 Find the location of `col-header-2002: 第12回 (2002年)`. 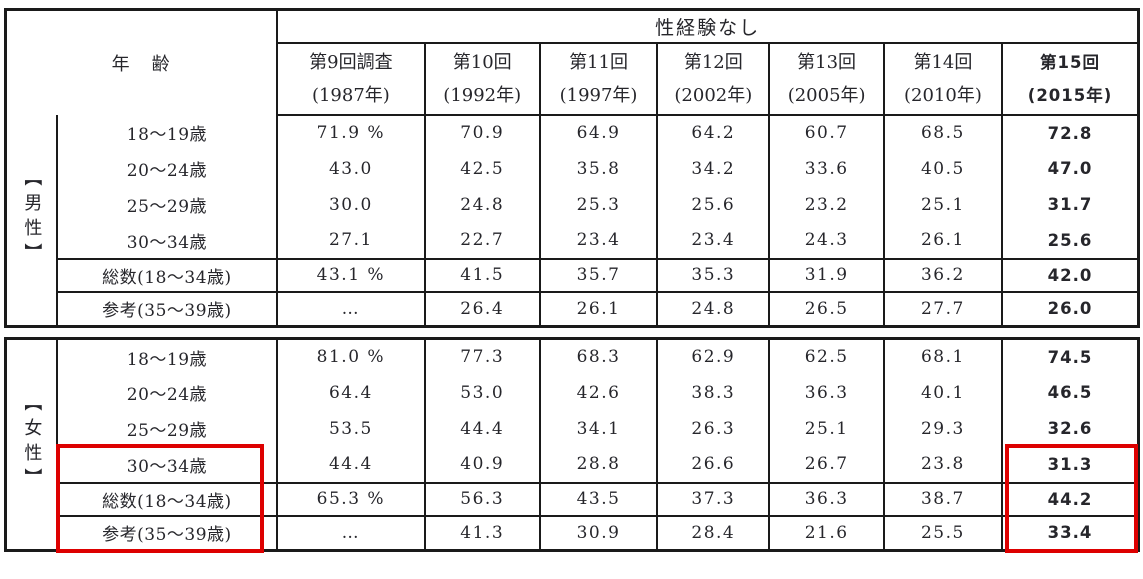

col-header-2002: 第12回 (2002年) is located at coordinates (713, 79).